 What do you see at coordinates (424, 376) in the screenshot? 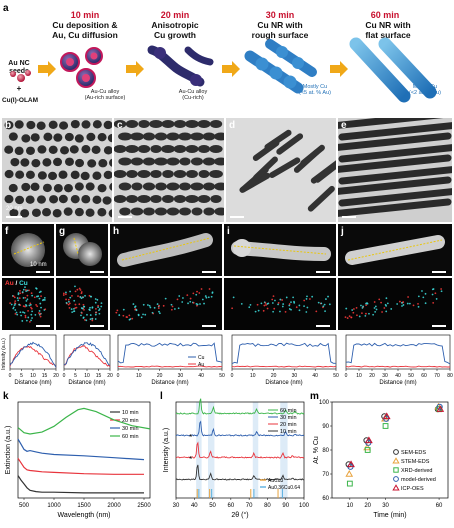
I see `profile-tick-label: 60` at bounding box center [424, 376].